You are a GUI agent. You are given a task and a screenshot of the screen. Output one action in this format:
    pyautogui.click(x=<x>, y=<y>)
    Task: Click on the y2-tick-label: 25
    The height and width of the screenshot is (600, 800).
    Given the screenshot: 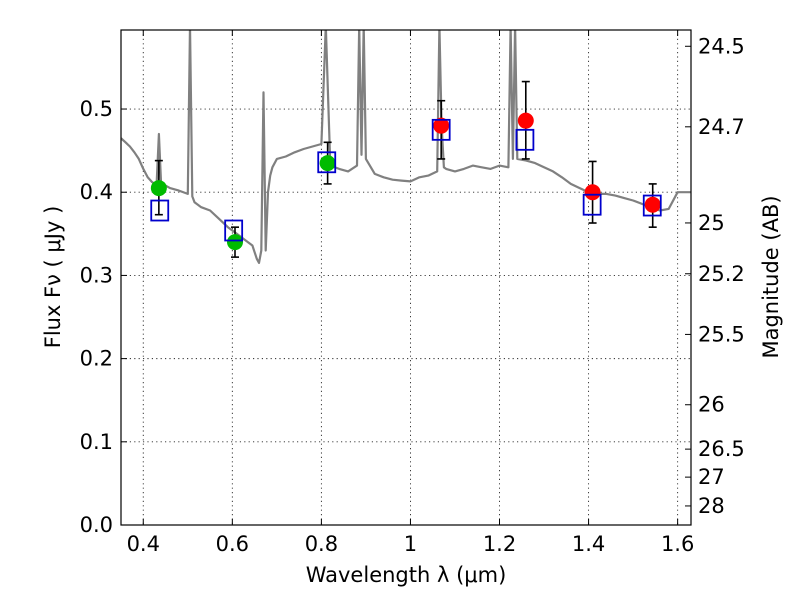 What is the action you would take?
    pyautogui.click(x=711, y=223)
    